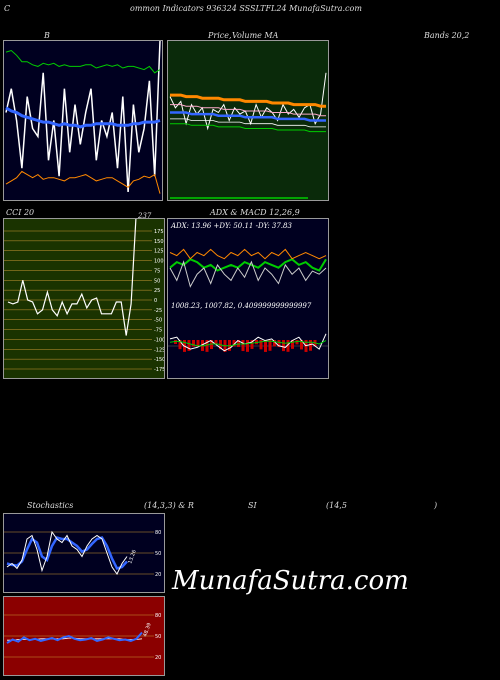 This screenshot has height=680, width=500. What do you see at coordinates (157, 281) in the screenshot?
I see `cci-tick-label: 50` at bounding box center [157, 281].